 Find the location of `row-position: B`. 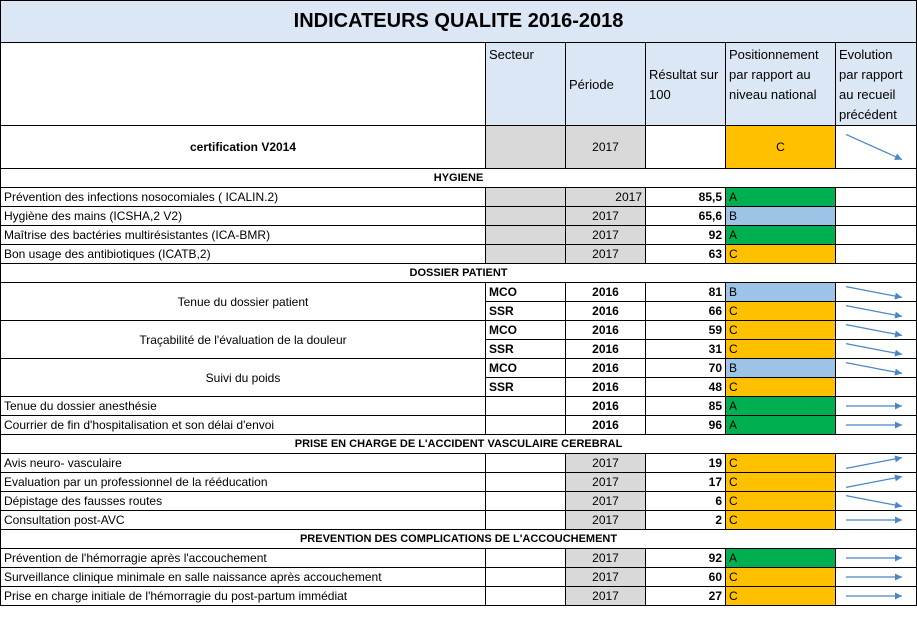

row-position: B is located at coordinates (780, 368).